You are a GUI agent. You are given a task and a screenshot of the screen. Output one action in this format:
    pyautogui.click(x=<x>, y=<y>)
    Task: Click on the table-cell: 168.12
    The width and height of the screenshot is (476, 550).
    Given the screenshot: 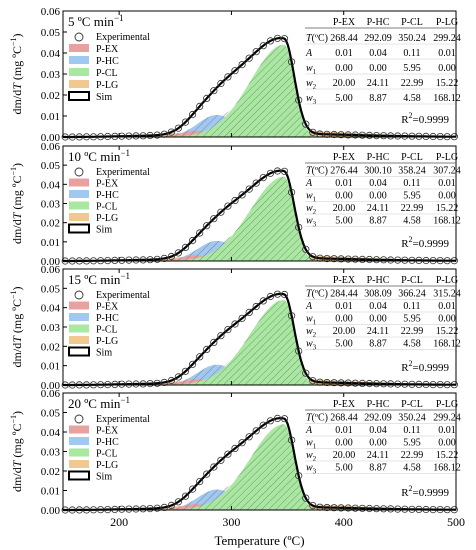 What is the action you would take?
    pyautogui.click(x=447, y=344)
    